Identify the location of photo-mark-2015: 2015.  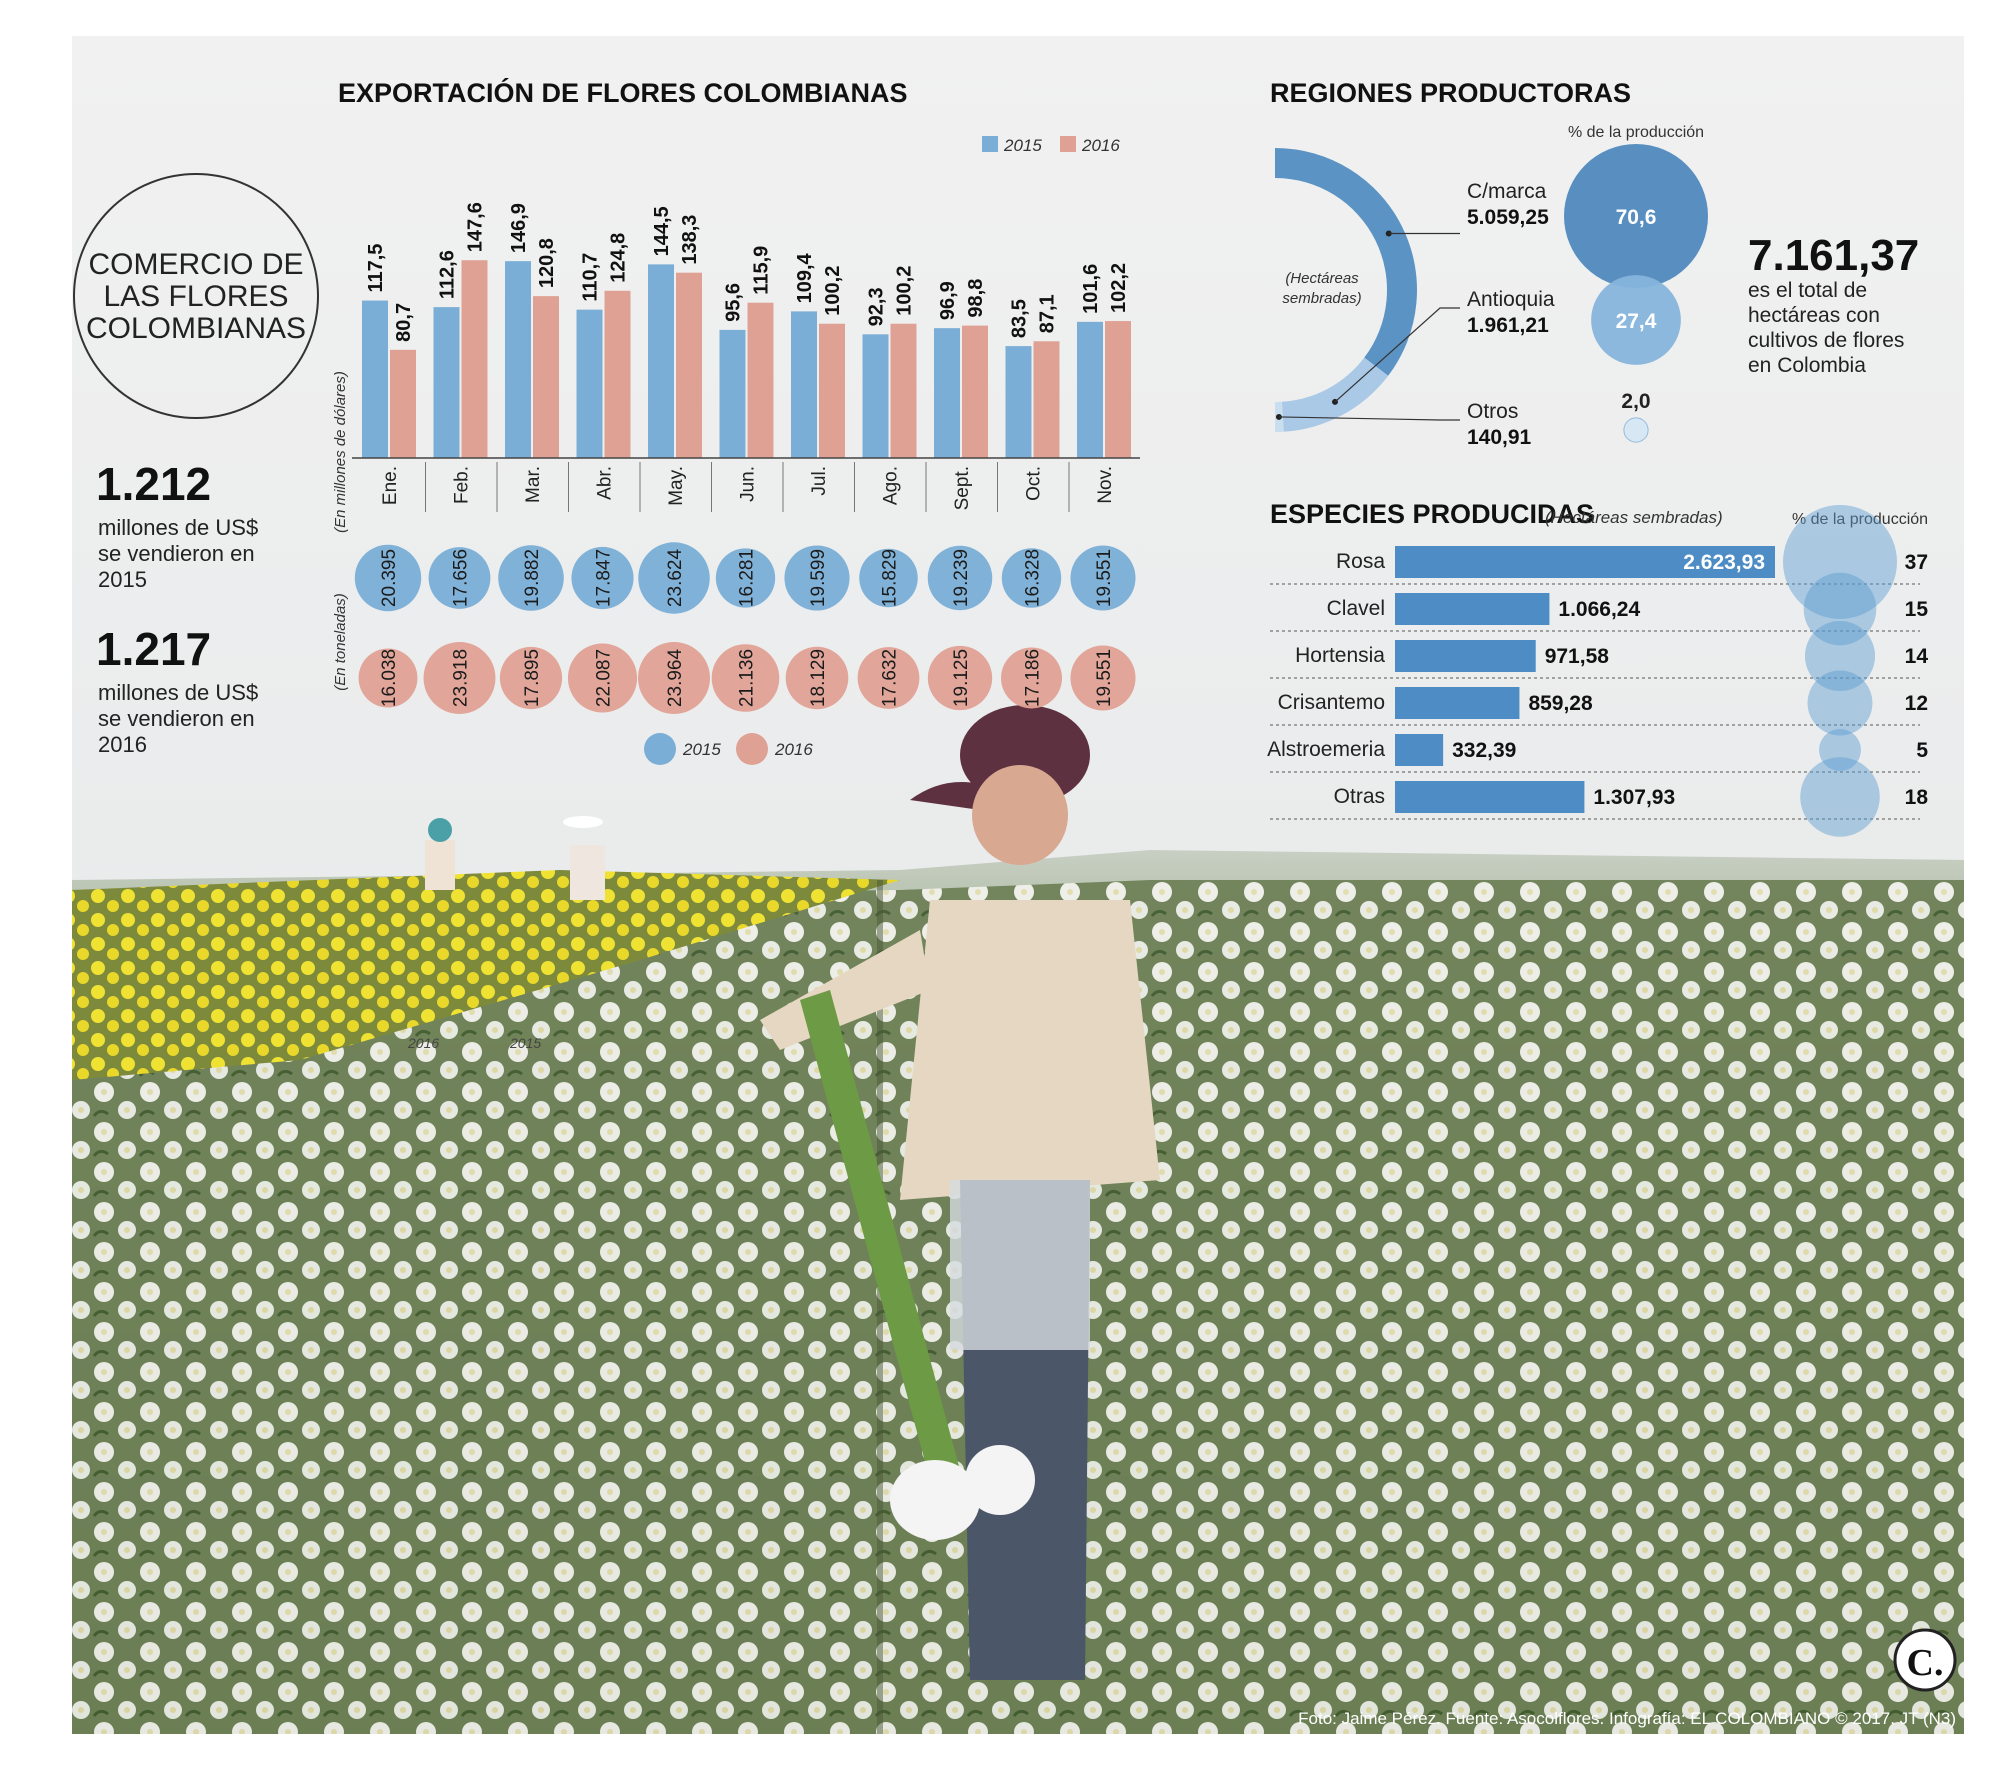
(525, 1043).